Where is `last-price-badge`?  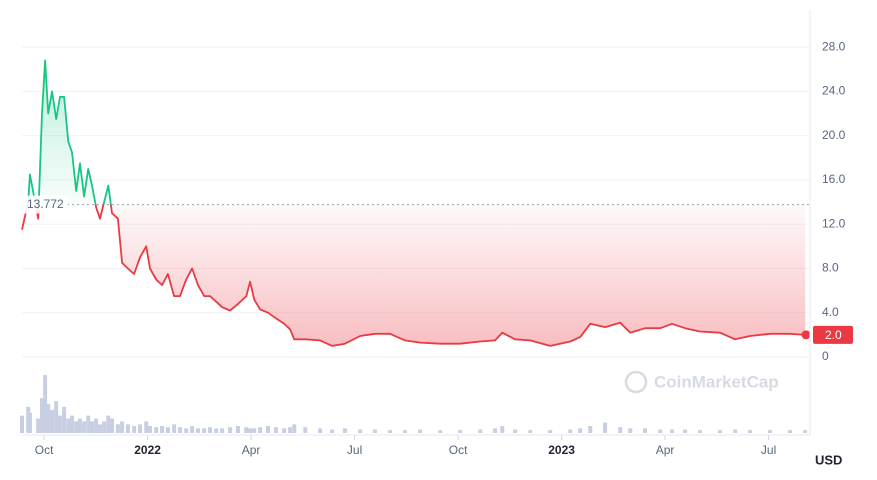 last-price-badge is located at coordinates (833, 334).